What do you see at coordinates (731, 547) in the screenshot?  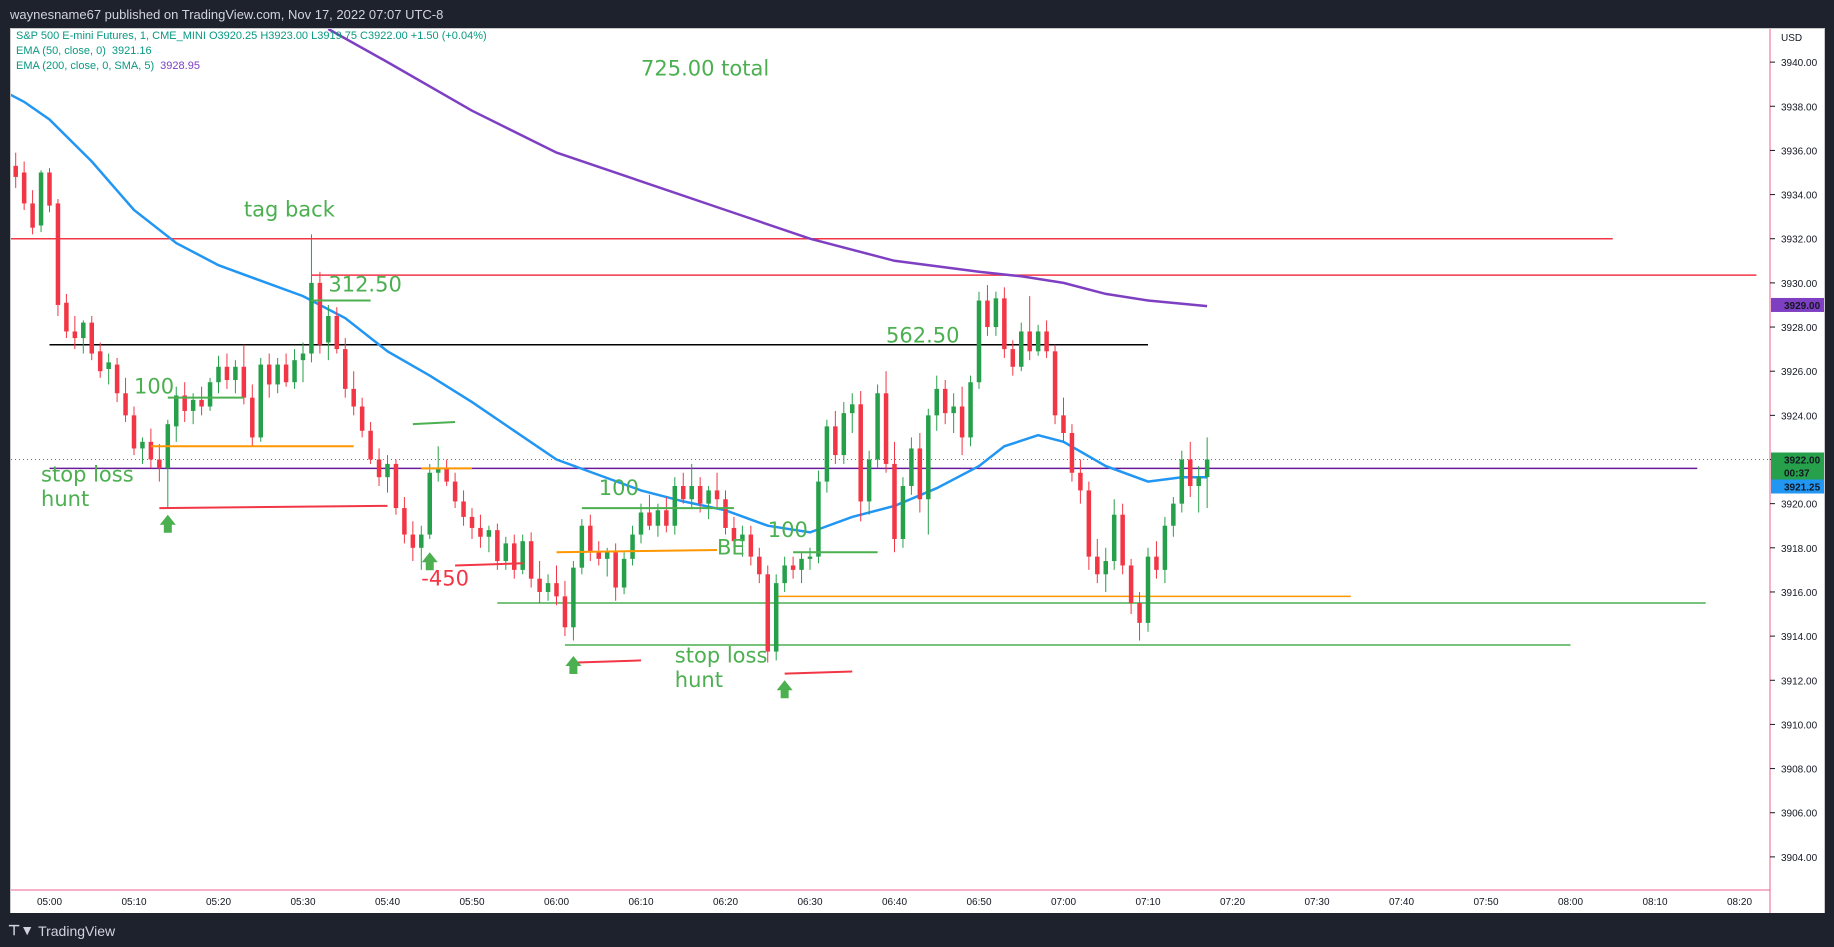 I see `chart-annotation: BE` at bounding box center [731, 547].